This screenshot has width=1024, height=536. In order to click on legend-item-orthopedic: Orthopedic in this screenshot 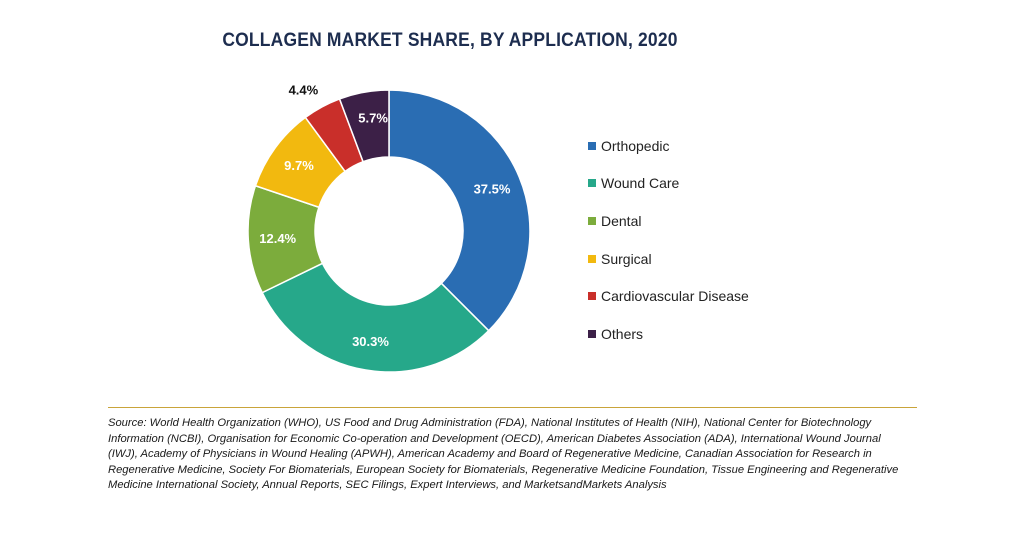, I will do `click(668, 146)`.